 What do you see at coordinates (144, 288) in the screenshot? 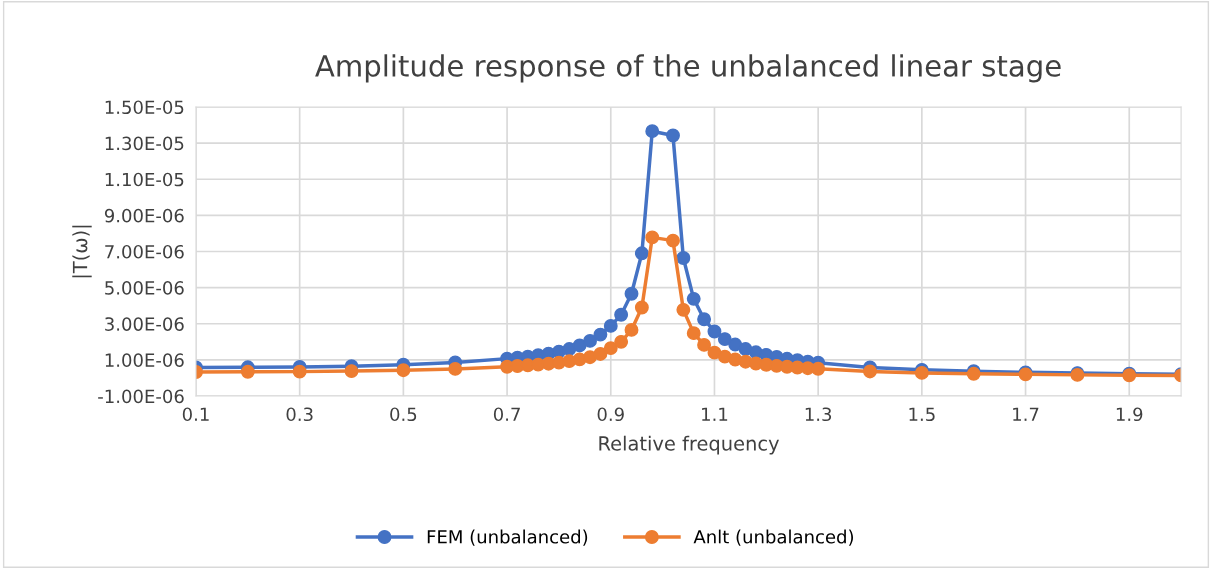
I see `y-tick-label: 5.00E-06` at bounding box center [144, 288].